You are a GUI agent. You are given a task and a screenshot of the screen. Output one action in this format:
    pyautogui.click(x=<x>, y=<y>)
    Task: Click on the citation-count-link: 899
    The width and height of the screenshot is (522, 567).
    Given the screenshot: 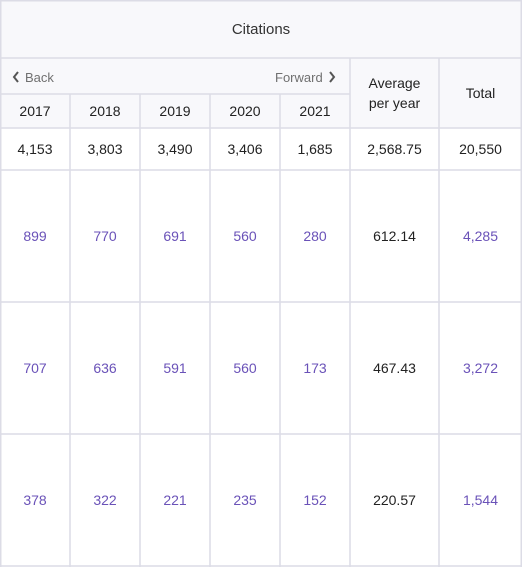 What is the action you would take?
    pyautogui.click(x=35, y=236)
    